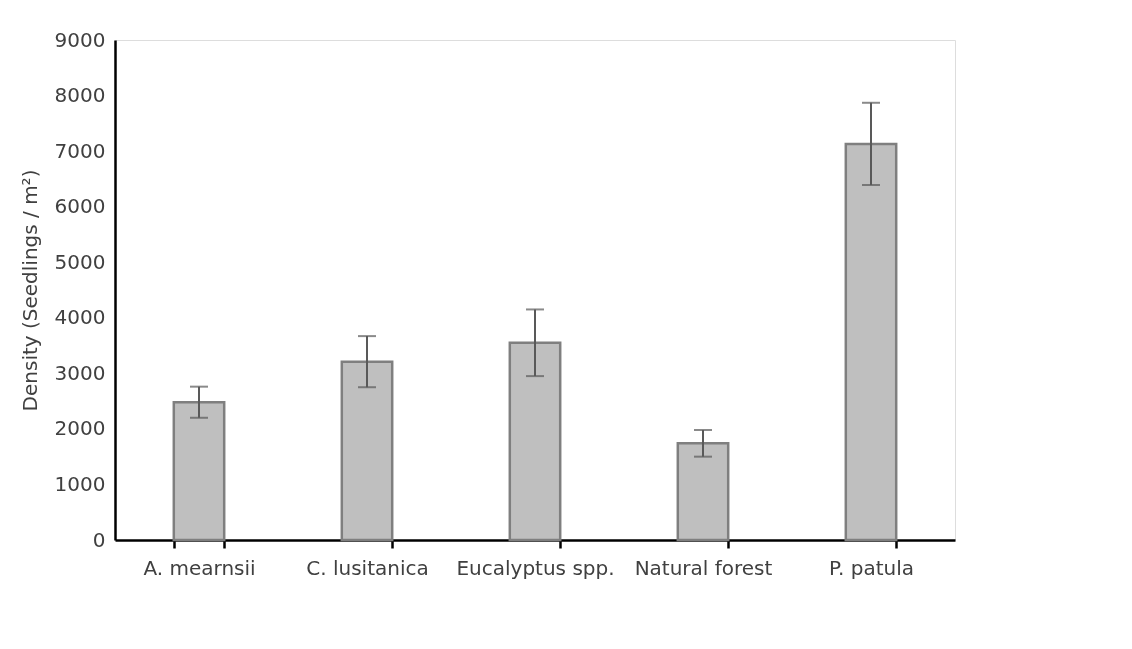 The height and width of the screenshot is (649, 1132). I want to click on y-axis-title: Density (Seedlings / m²), so click(29, 290).